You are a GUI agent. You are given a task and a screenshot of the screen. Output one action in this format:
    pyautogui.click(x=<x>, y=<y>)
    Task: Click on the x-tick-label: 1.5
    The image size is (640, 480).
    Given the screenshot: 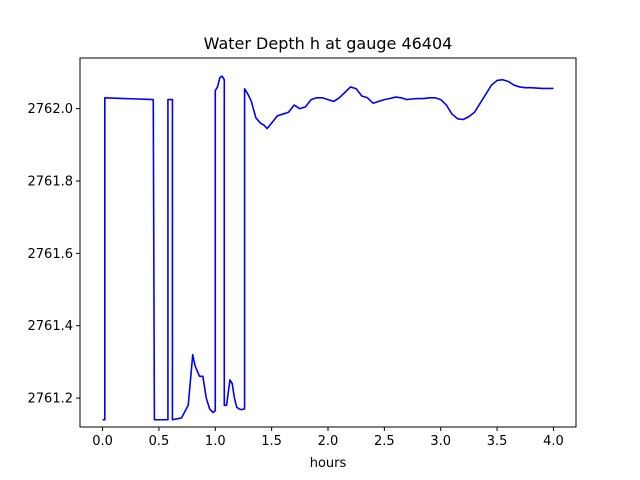 What is the action you would take?
    pyautogui.click(x=271, y=441)
    